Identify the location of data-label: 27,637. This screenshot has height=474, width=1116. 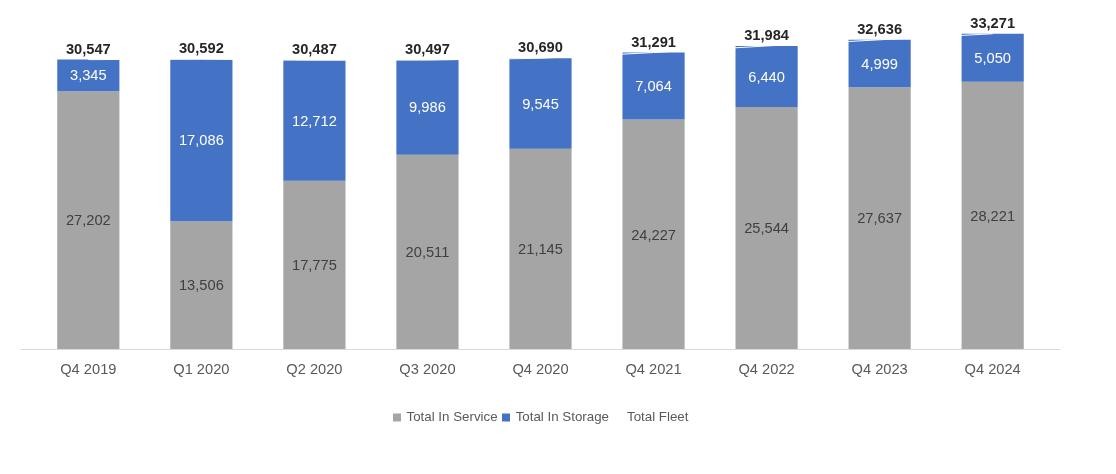
(880, 218).